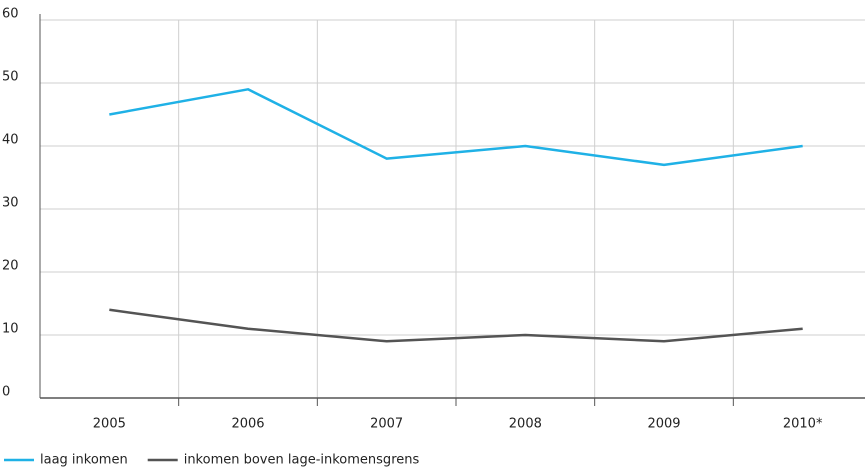 The height and width of the screenshot is (469, 865). I want to click on x-tick-label: 2010*, so click(803, 424).